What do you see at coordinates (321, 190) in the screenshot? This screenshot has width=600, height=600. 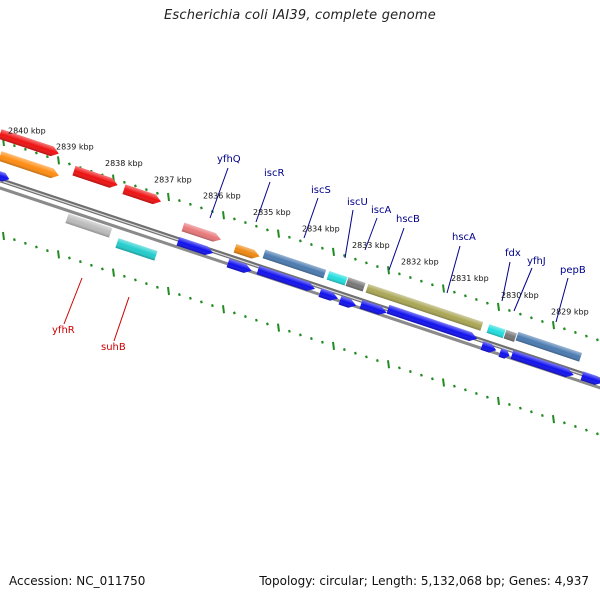 I see `gene-label-iscS: iscS` at bounding box center [321, 190].